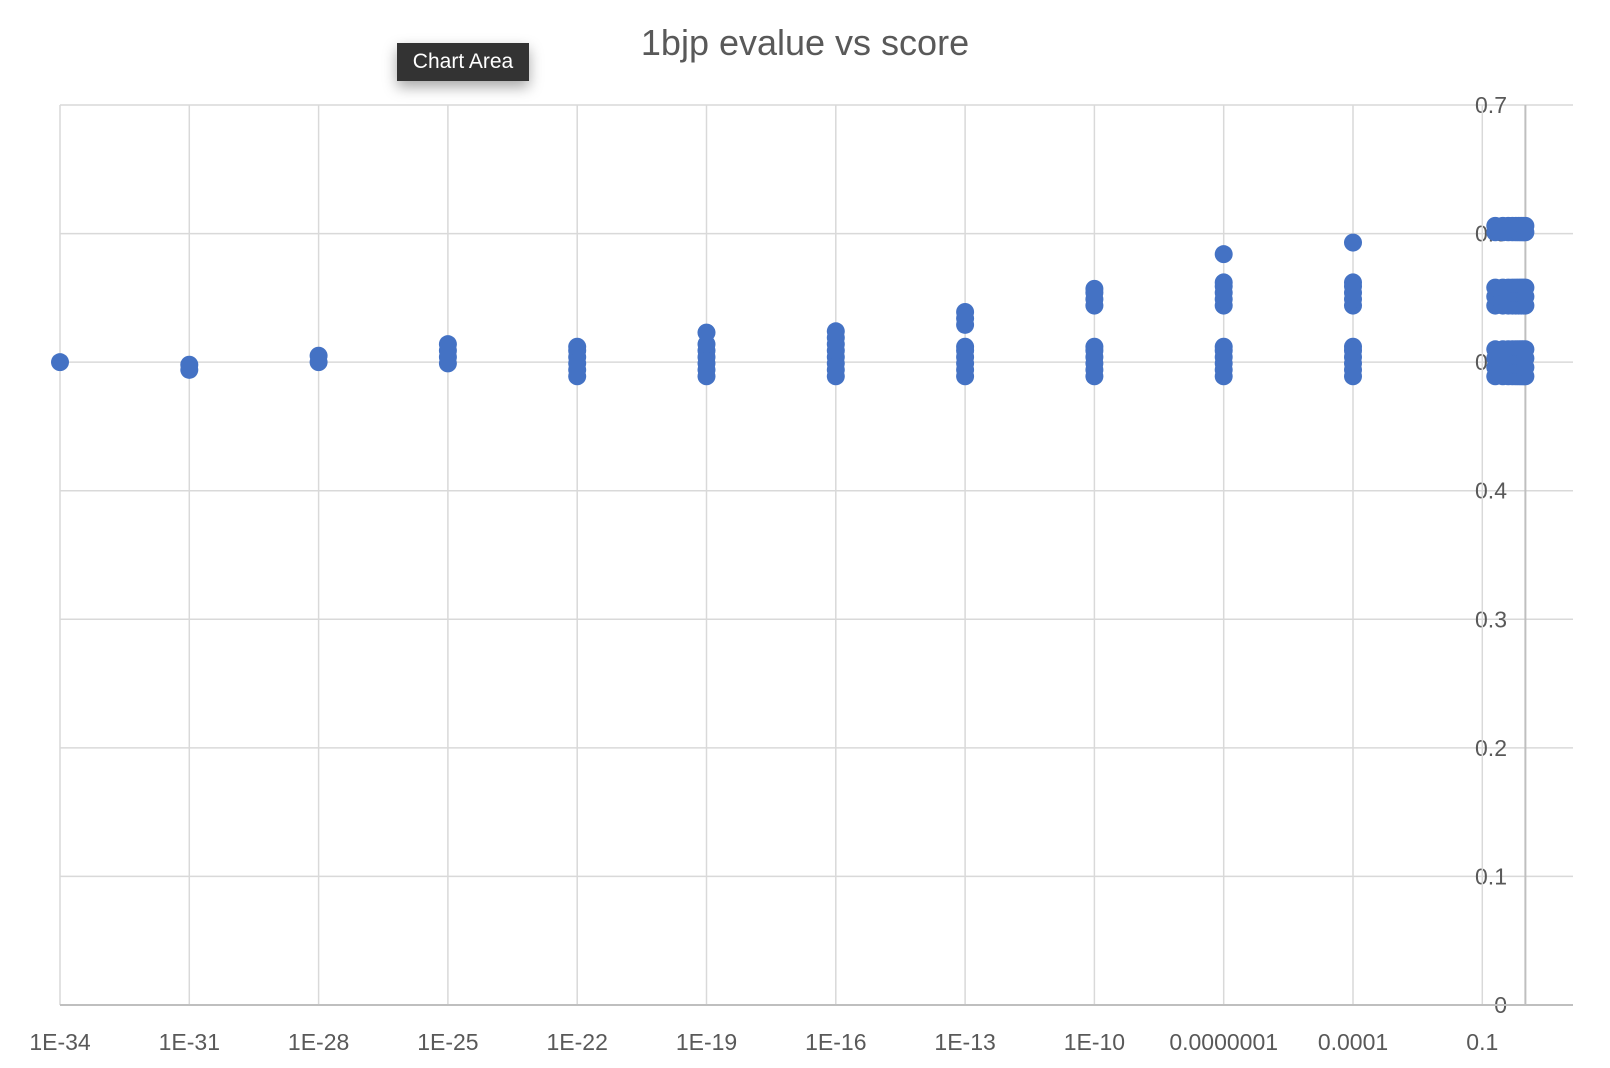  What do you see at coordinates (835, 1042) in the screenshot?
I see `x-tick-label: 1E-16` at bounding box center [835, 1042].